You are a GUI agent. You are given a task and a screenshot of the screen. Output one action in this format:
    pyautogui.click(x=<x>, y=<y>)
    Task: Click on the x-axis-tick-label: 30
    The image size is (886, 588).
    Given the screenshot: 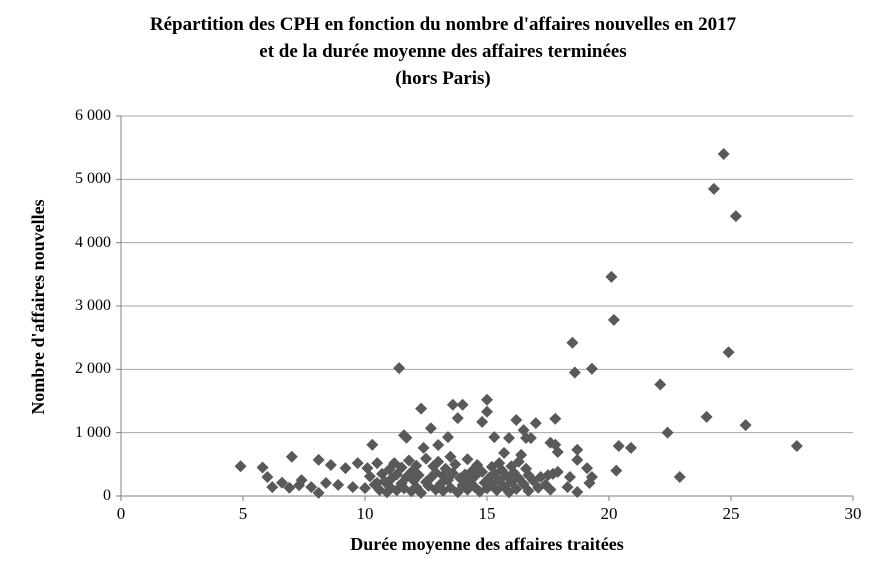 What is the action you would take?
    pyautogui.click(x=853, y=513)
    